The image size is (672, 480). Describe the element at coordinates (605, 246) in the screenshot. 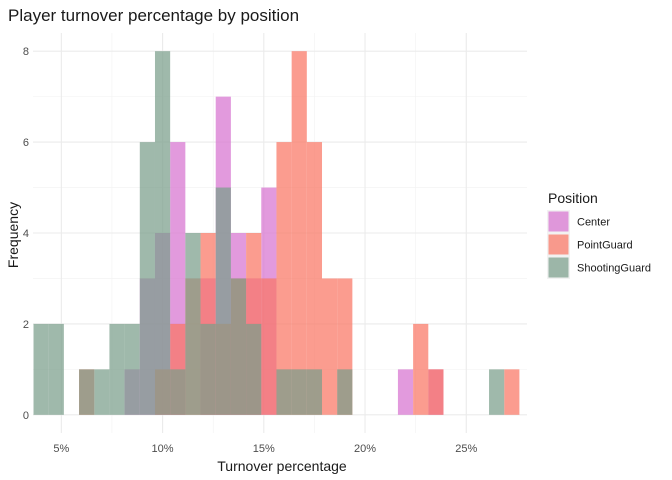

I see `legend-label-pointguard: PointGuard` at that location.